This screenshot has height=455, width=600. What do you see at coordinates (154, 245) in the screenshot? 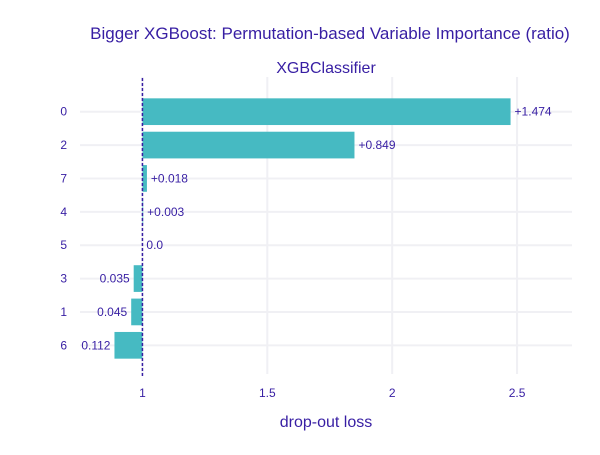
I see `data-label: 0.0` at bounding box center [154, 245].